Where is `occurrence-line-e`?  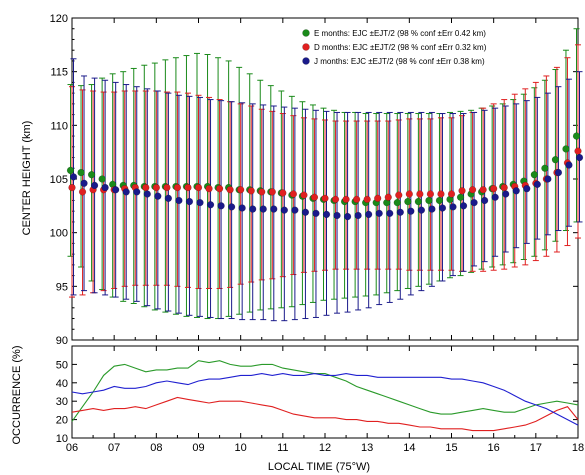 occurrence-line-e is located at coordinates (325, 391).